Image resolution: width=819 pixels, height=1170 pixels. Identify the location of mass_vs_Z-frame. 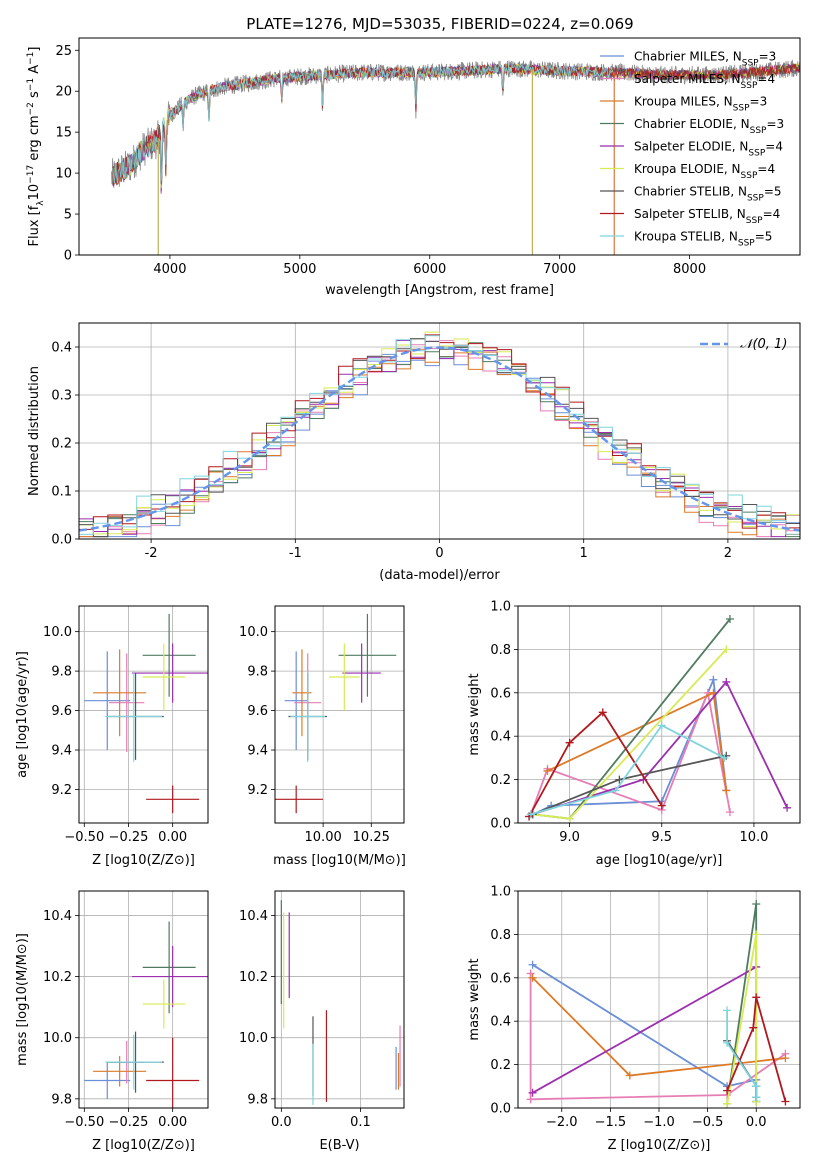
(143, 999).